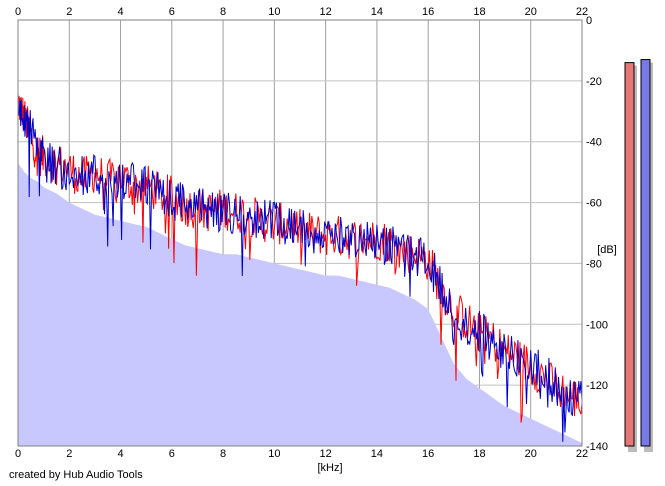 The image size is (665, 486). What do you see at coordinates (428, 12) in the screenshot?
I see `x-tick-label-top: 16` at bounding box center [428, 12].